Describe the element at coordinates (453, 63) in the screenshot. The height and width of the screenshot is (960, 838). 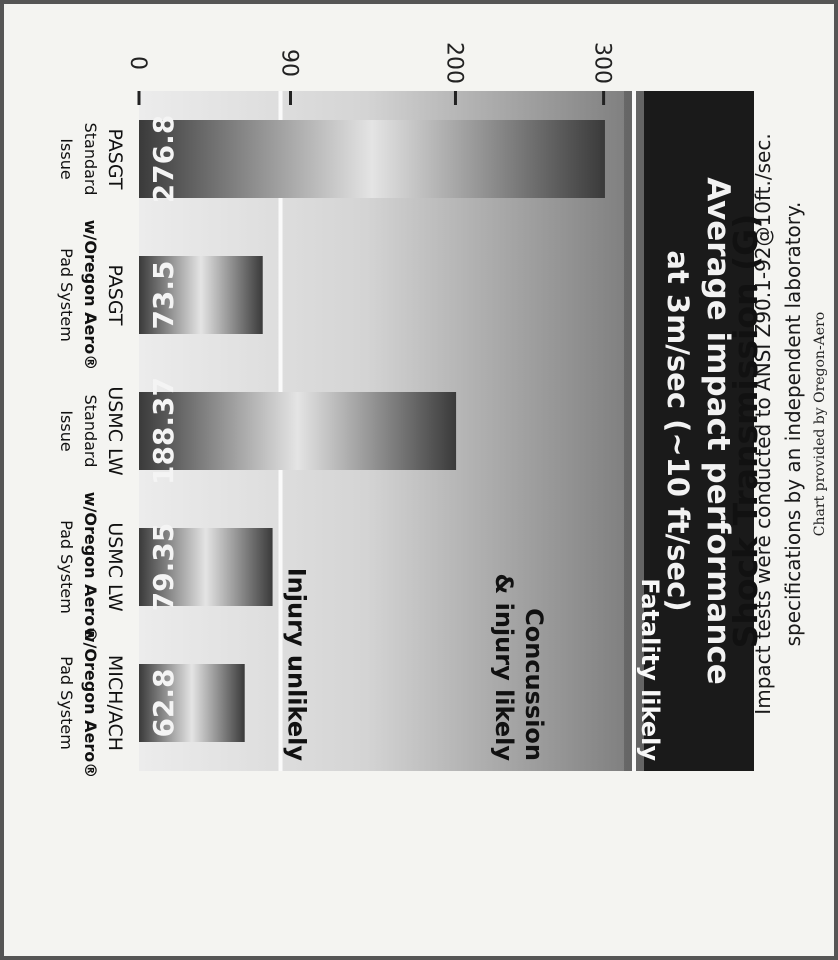
I see `y-tick-label: 200` at that location.